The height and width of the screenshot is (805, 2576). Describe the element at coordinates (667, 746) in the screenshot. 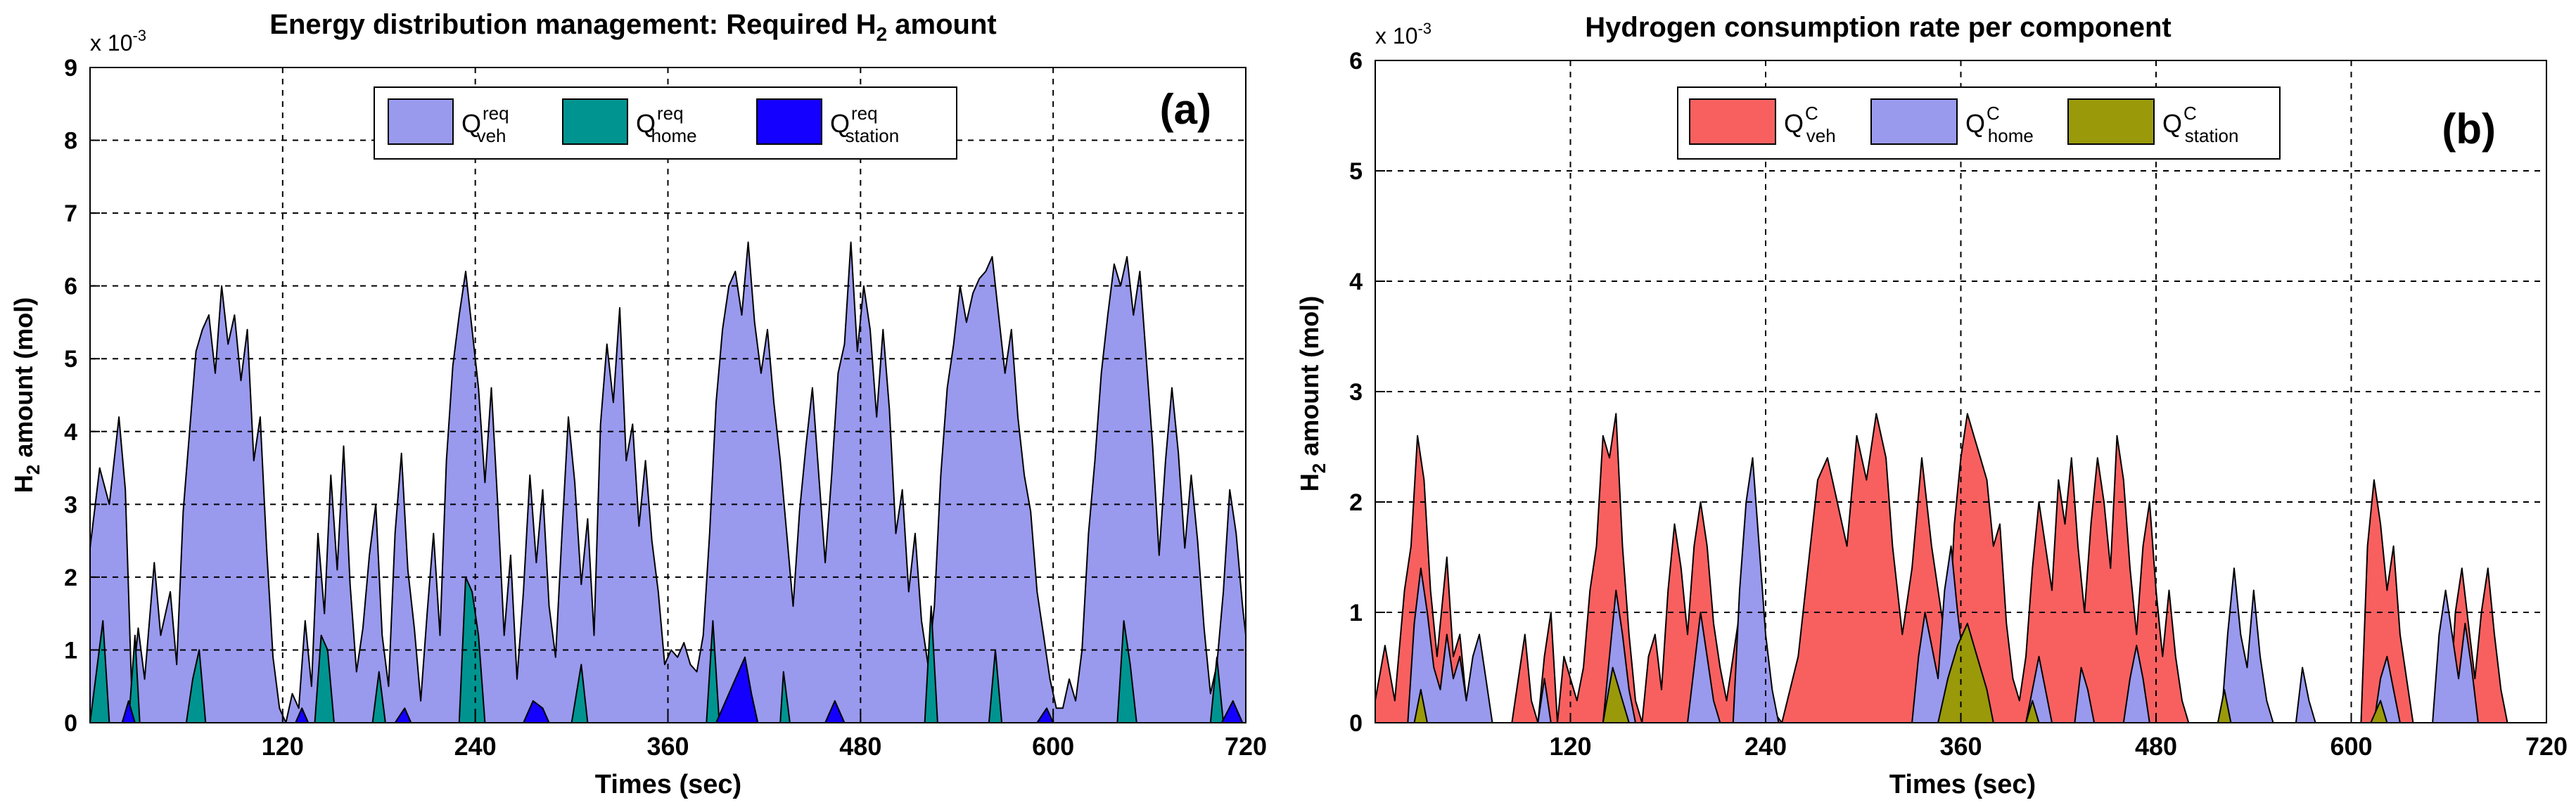

I see `chart-a-xtick-360: 360` at that location.